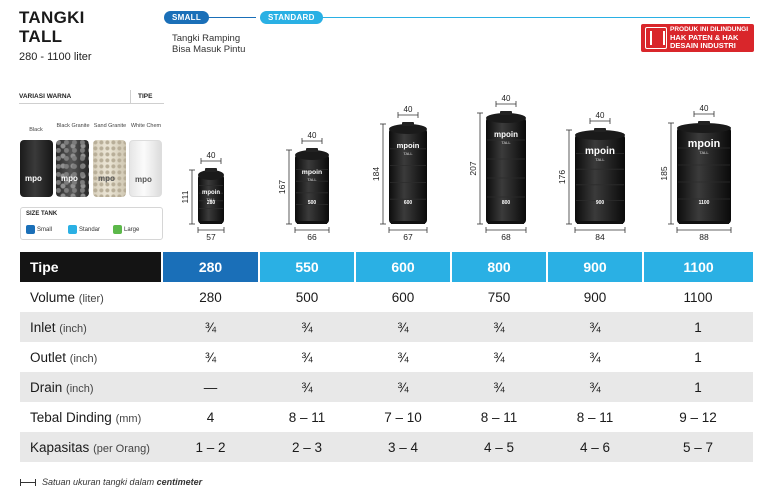 This screenshot has width=769, height=501. What do you see at coordinates (698, 417) in the screenshot?
I see `table-cell: 9 – 12` at bounding box center [698, 417].